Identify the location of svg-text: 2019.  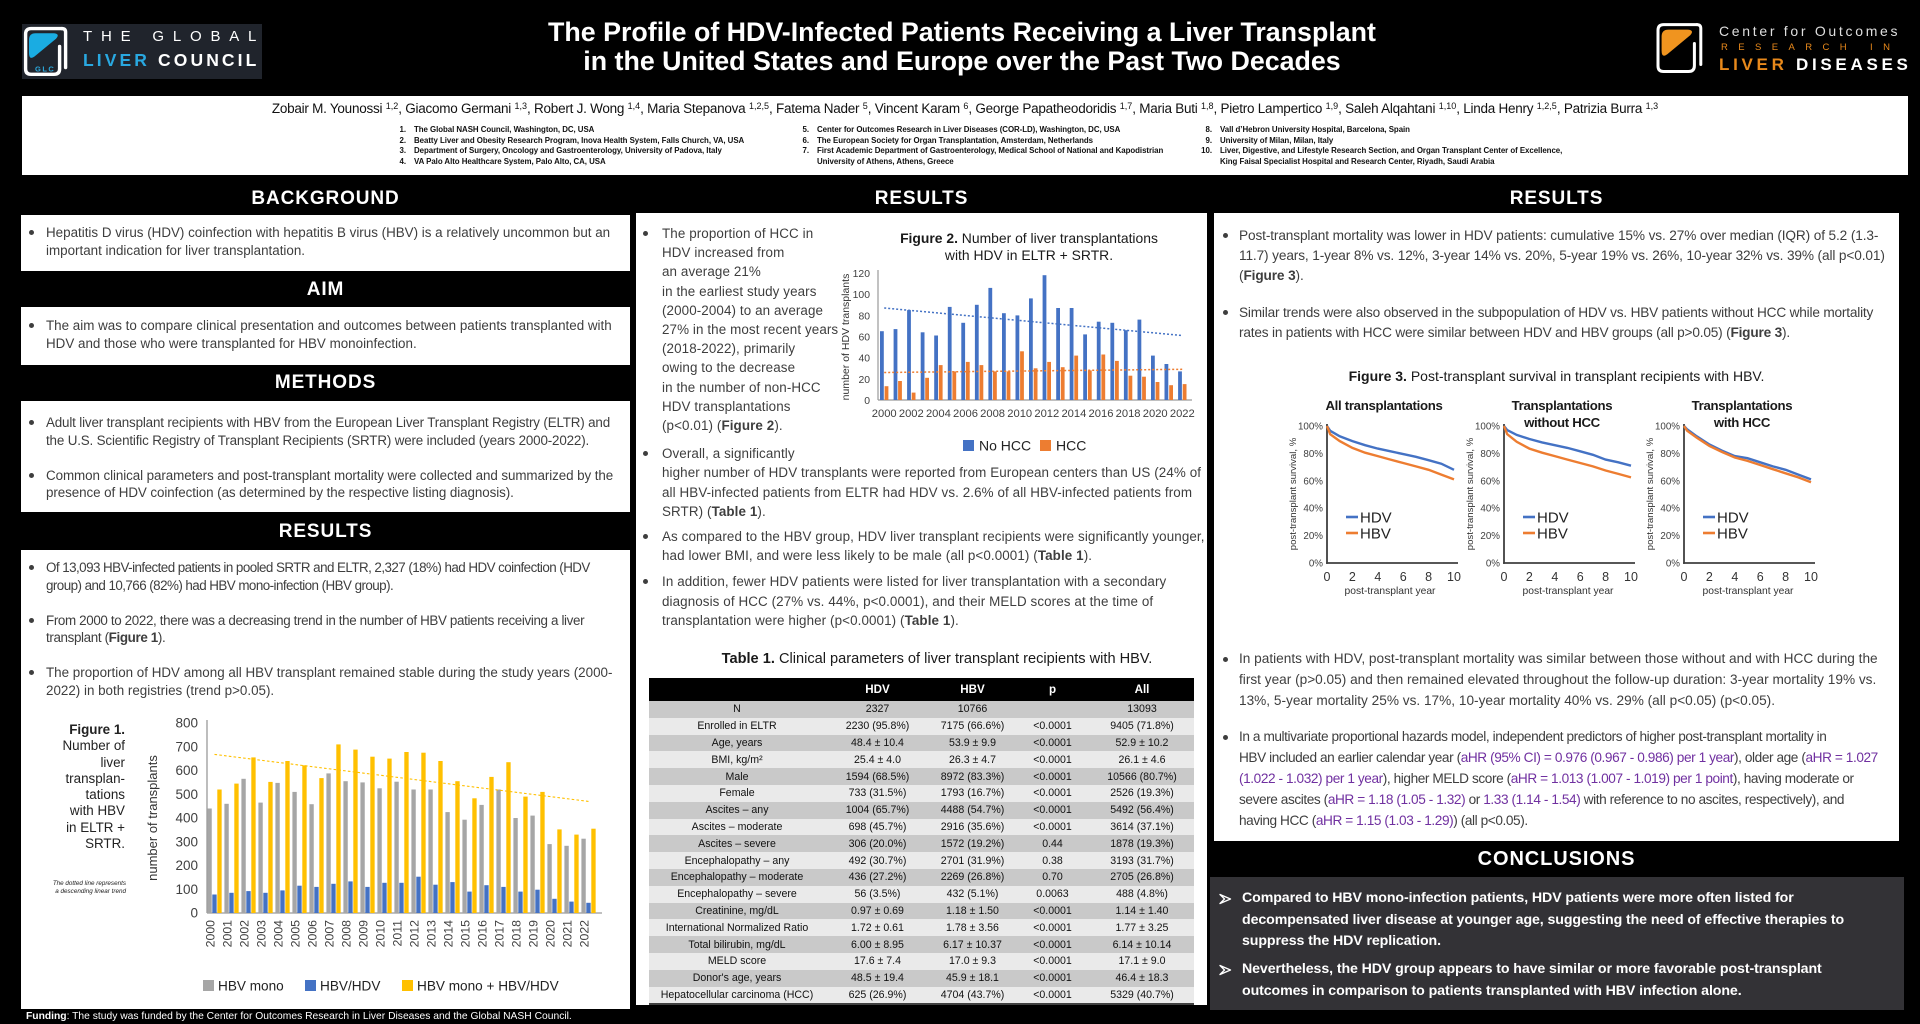
(534, 934).